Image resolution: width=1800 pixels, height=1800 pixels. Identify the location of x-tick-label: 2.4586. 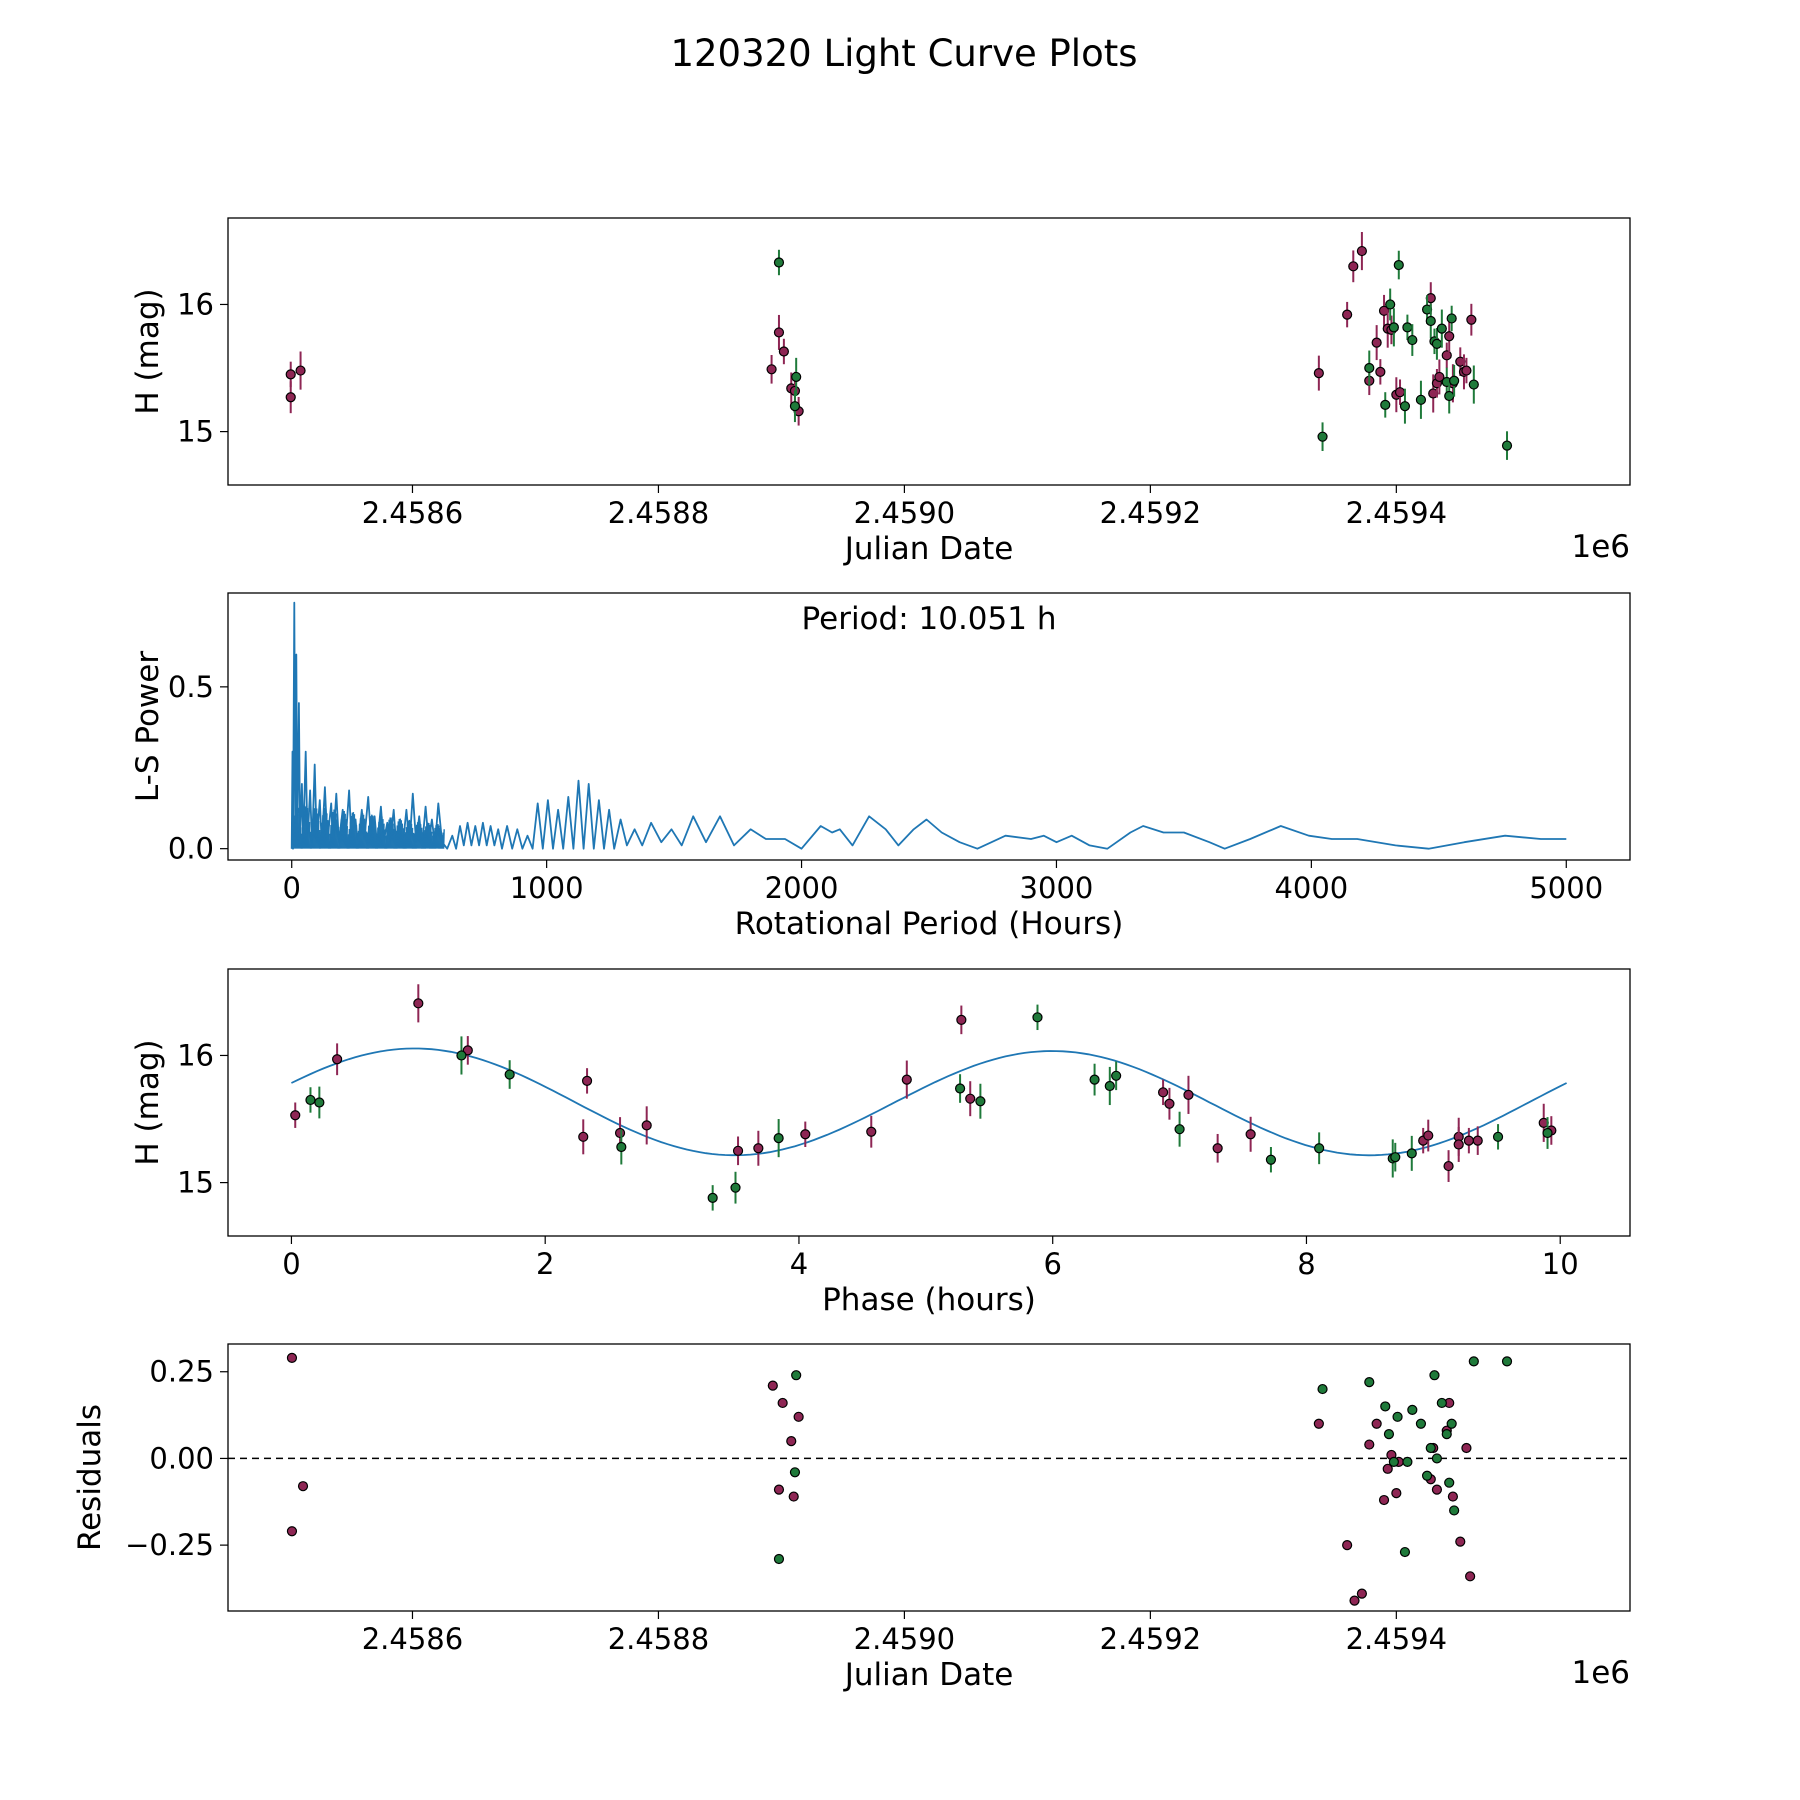
(412, 513).